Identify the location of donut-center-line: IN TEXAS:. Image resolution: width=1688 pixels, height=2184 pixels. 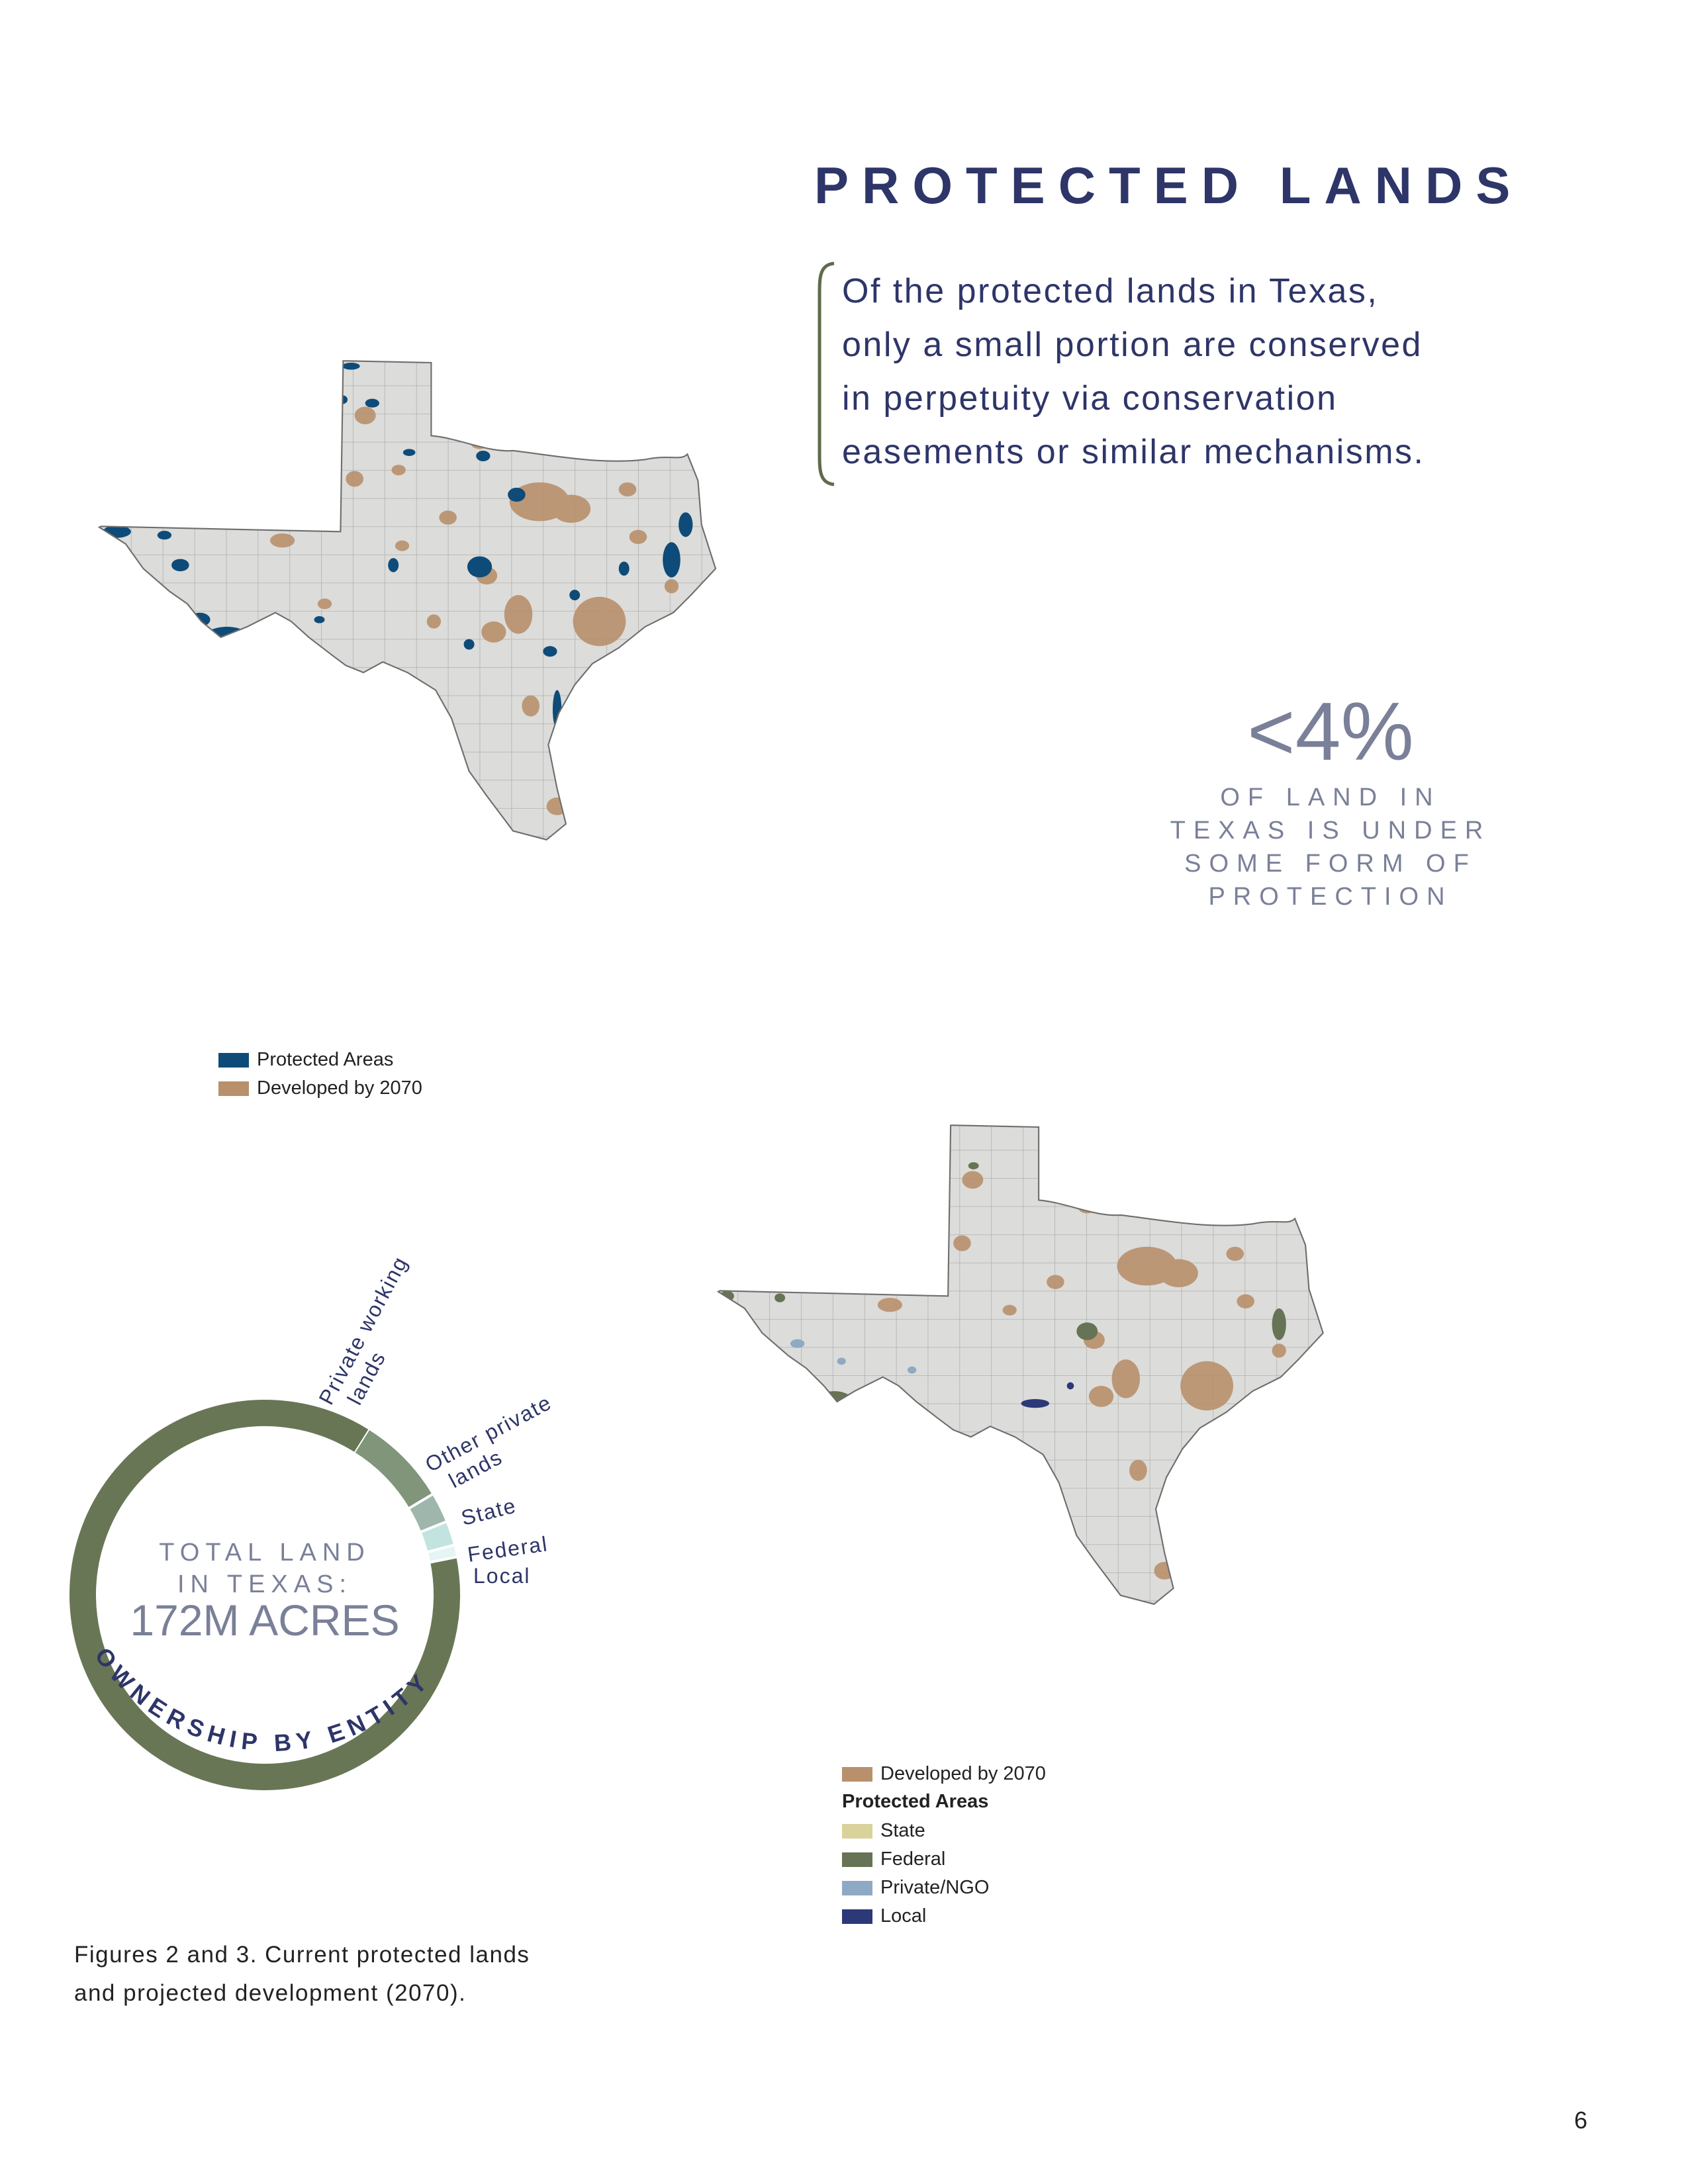
(265, 1584).